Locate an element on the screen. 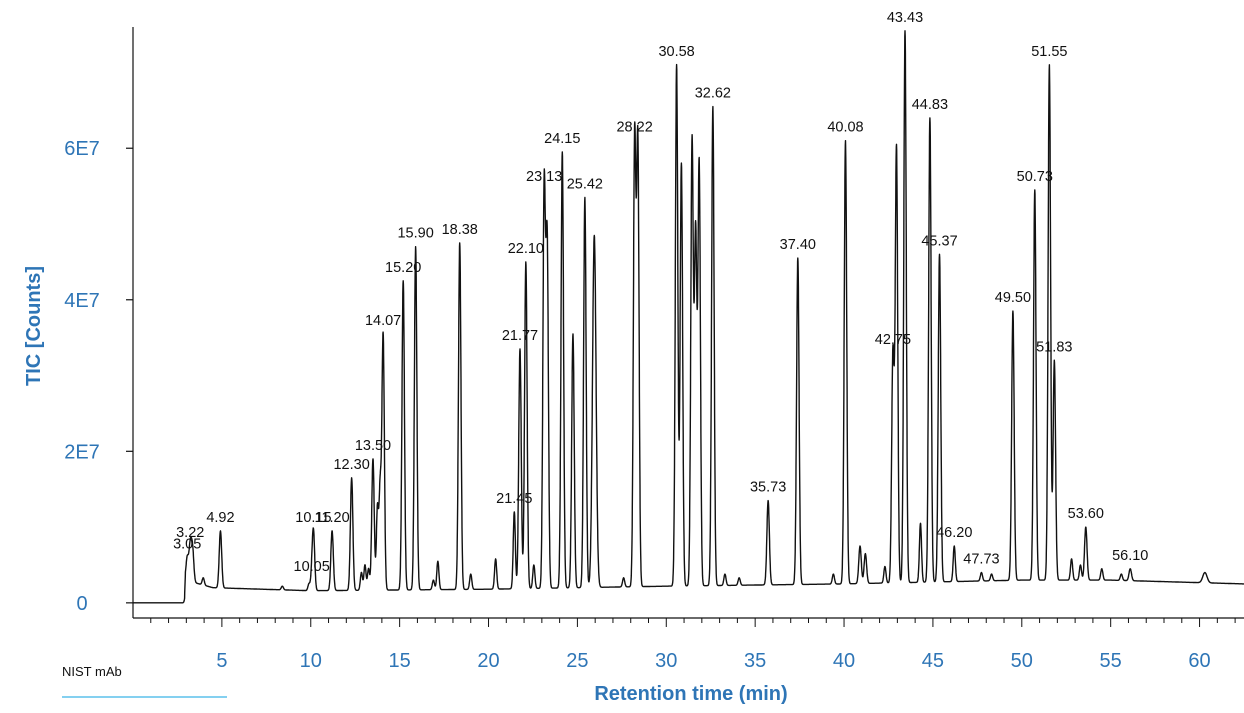 The image size is (1244, 713). x-tick-label: 10 is located at coordinates (311, 661).